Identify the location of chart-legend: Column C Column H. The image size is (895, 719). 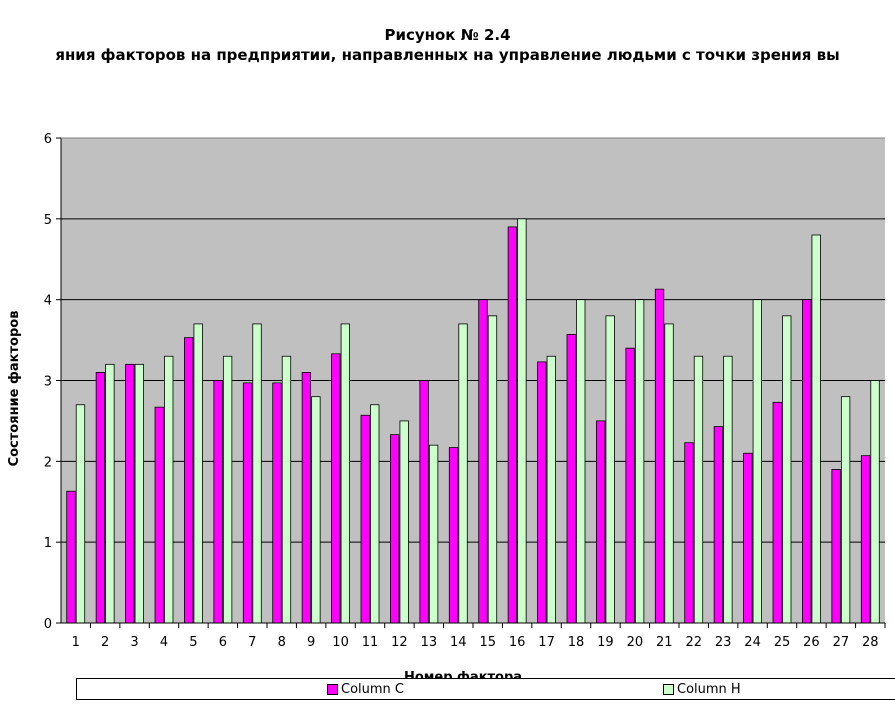
(485, 689).